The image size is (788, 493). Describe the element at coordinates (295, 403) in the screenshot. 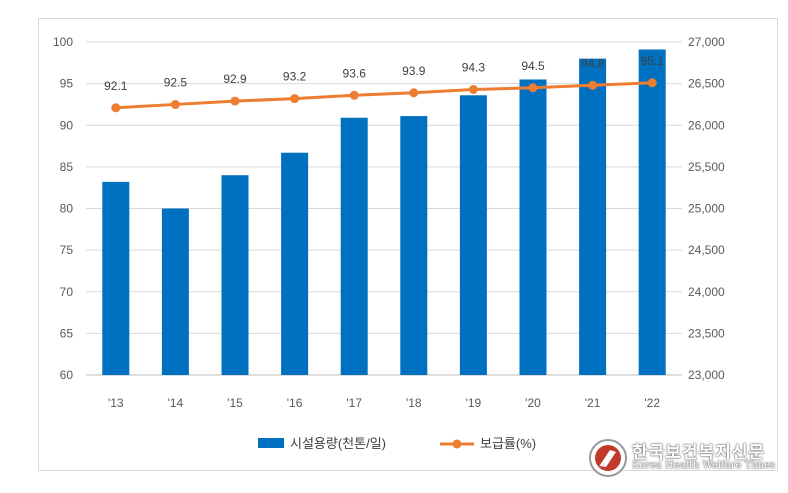

I see `x-tick-label: '16` at that location.